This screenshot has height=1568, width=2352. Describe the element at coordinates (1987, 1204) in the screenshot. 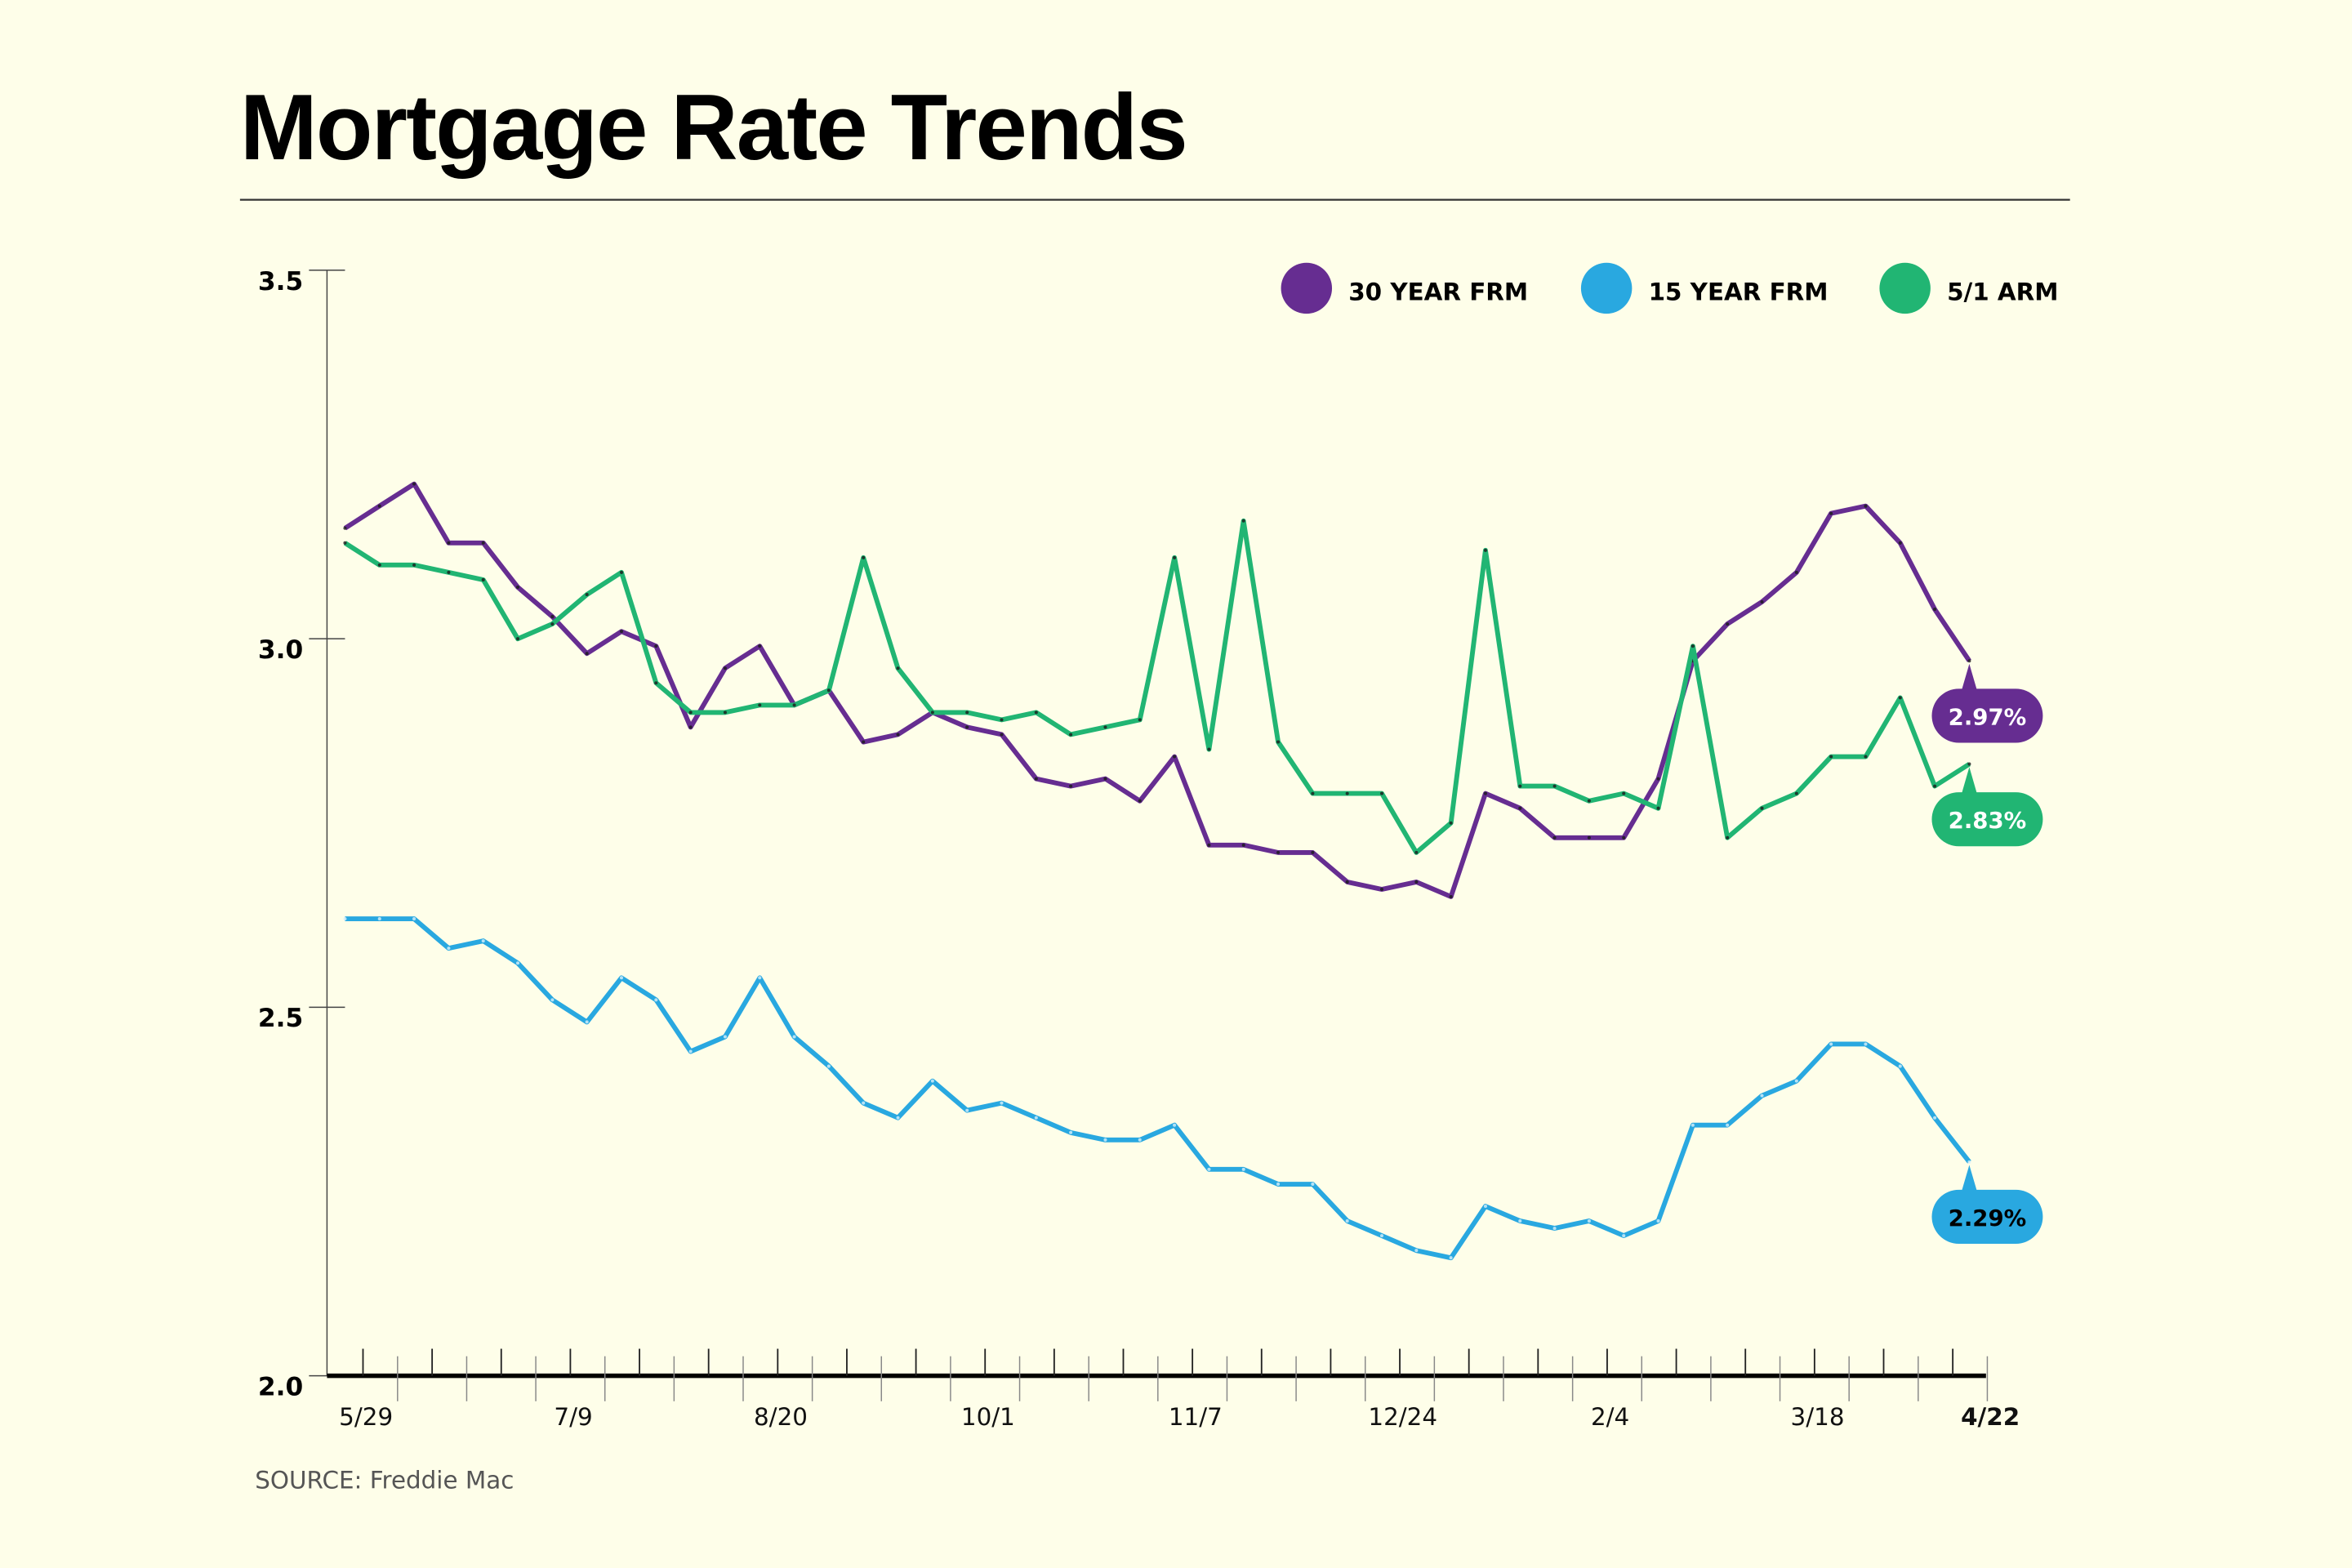

I see `end-value-badge: 2.29%` at that location.